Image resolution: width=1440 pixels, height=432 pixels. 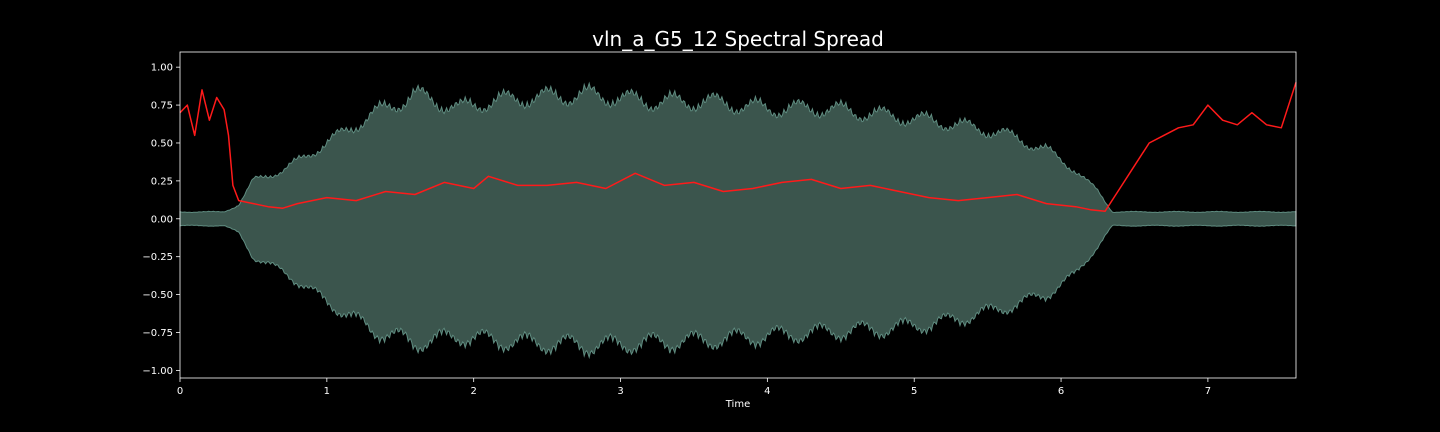 What do you see at coordinates (162, 68) in the screenshot?
I see `y-tick-label: 1.00` at bounding box center [162, 68].